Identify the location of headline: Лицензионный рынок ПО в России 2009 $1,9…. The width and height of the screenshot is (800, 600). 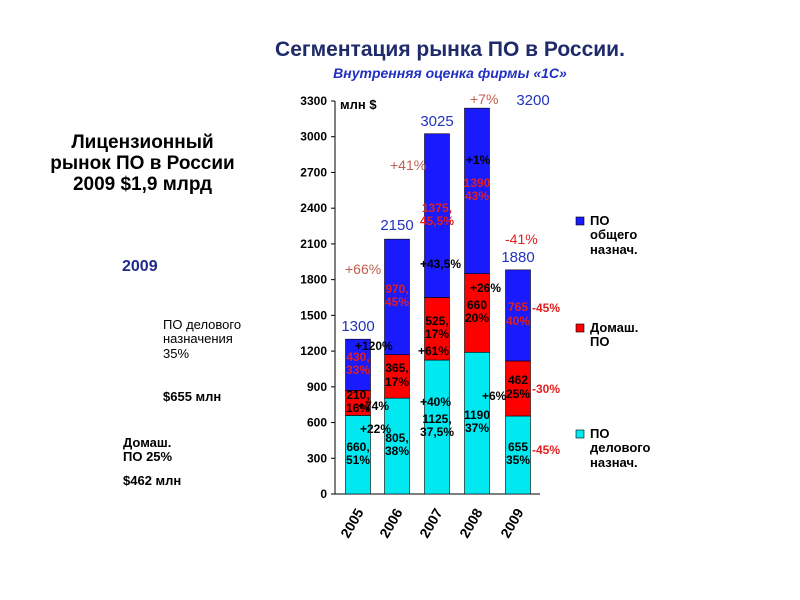
(142, 163).